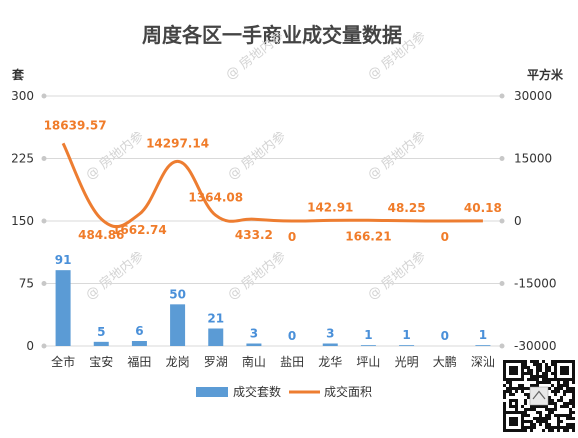 The width and height of the screenshot is (578, 438). Describe the element at coordinates (63, 260) in the screenshot. I see `bar-data-label: 91` at that location.